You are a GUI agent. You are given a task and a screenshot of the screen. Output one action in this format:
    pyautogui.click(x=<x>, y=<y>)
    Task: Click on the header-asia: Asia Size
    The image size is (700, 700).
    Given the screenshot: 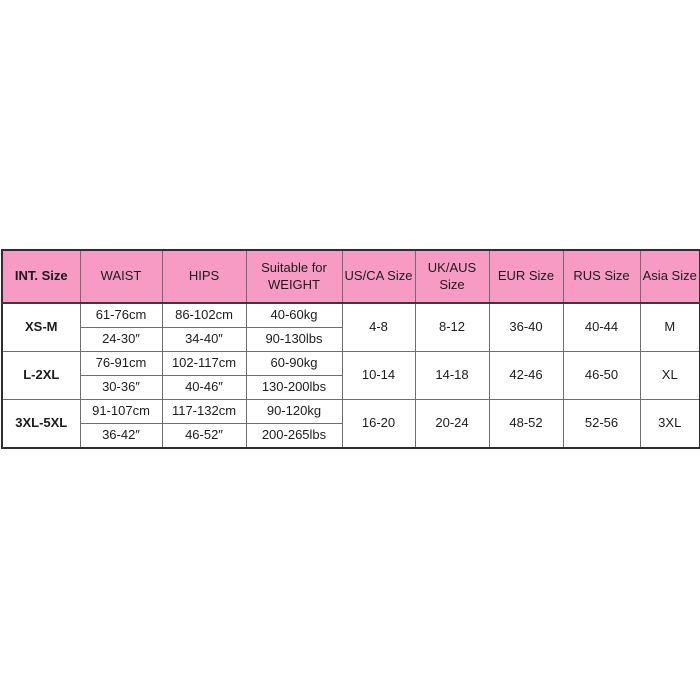 What is the action you would take?
    pyautogui.click(x=669, y=276)
    